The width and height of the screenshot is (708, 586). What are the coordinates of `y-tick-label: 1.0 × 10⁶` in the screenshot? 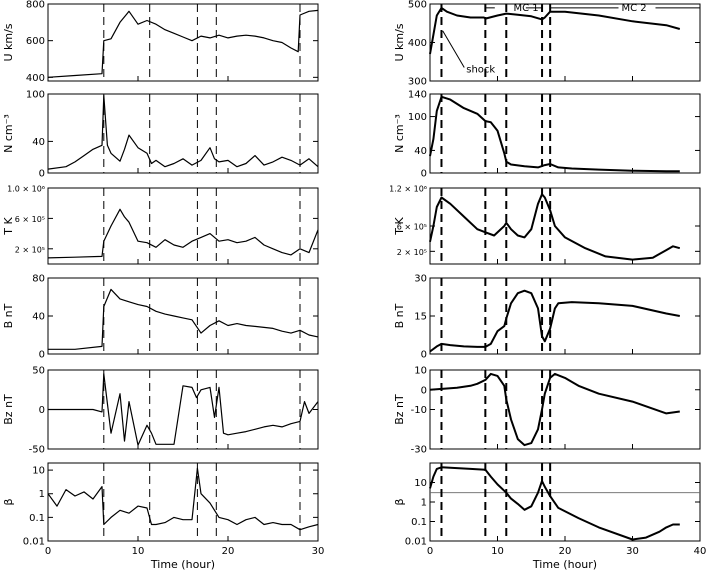 It's located at (26, 189).